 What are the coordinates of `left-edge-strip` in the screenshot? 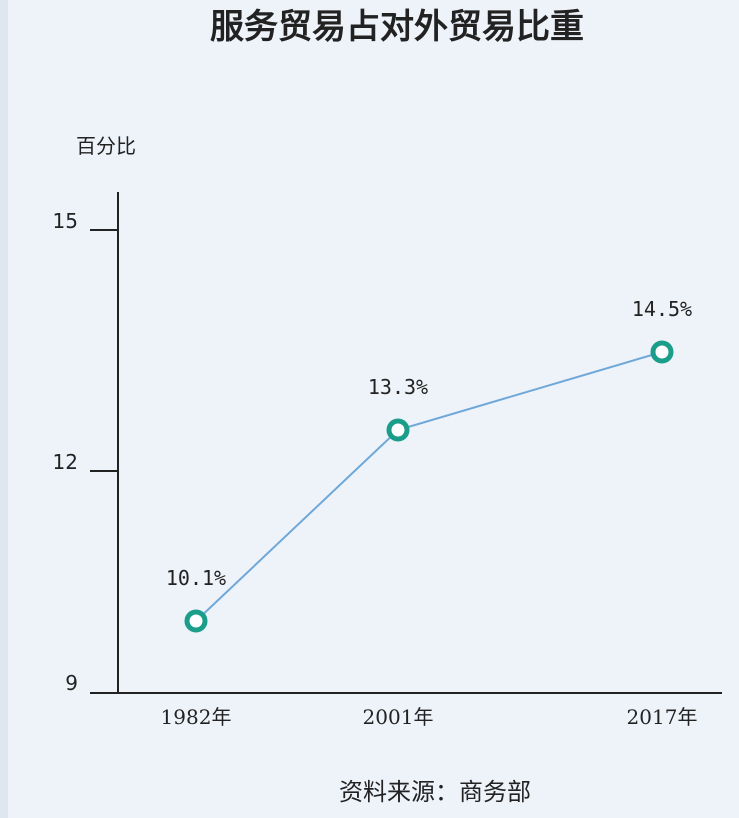 It's located at (4, 409).